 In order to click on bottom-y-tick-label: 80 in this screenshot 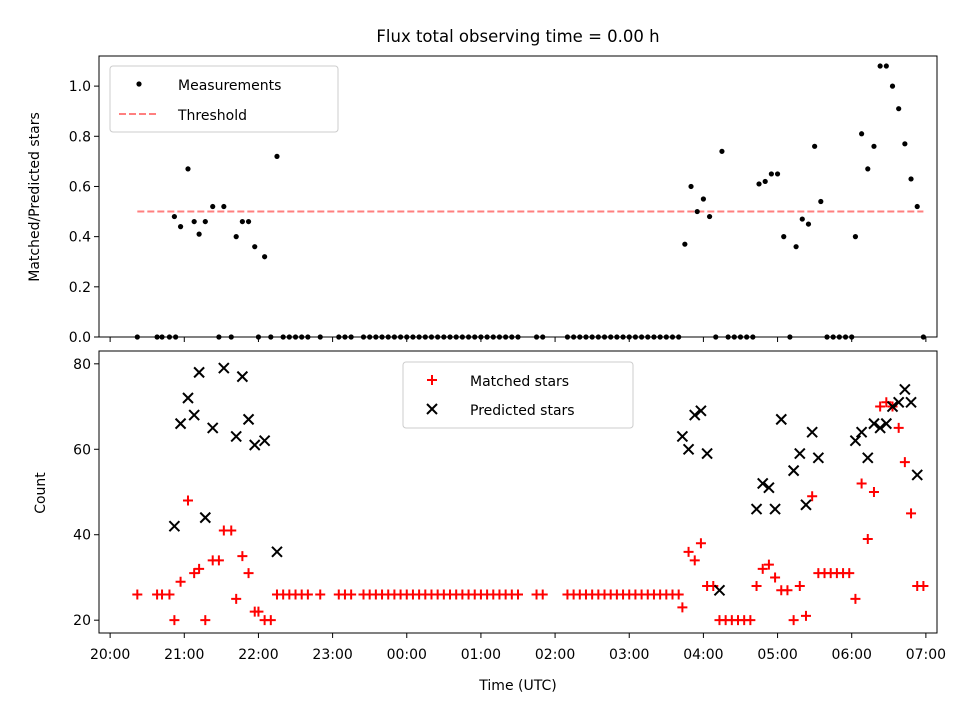, I will do `click(82, 365)`.